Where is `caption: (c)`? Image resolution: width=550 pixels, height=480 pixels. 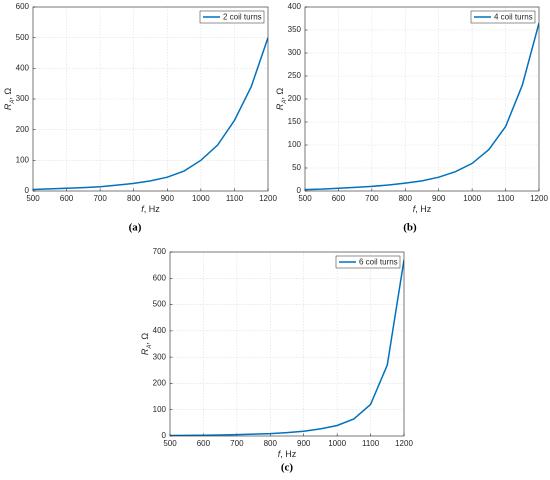
caption: (c) is located at coordinates (287, 468).